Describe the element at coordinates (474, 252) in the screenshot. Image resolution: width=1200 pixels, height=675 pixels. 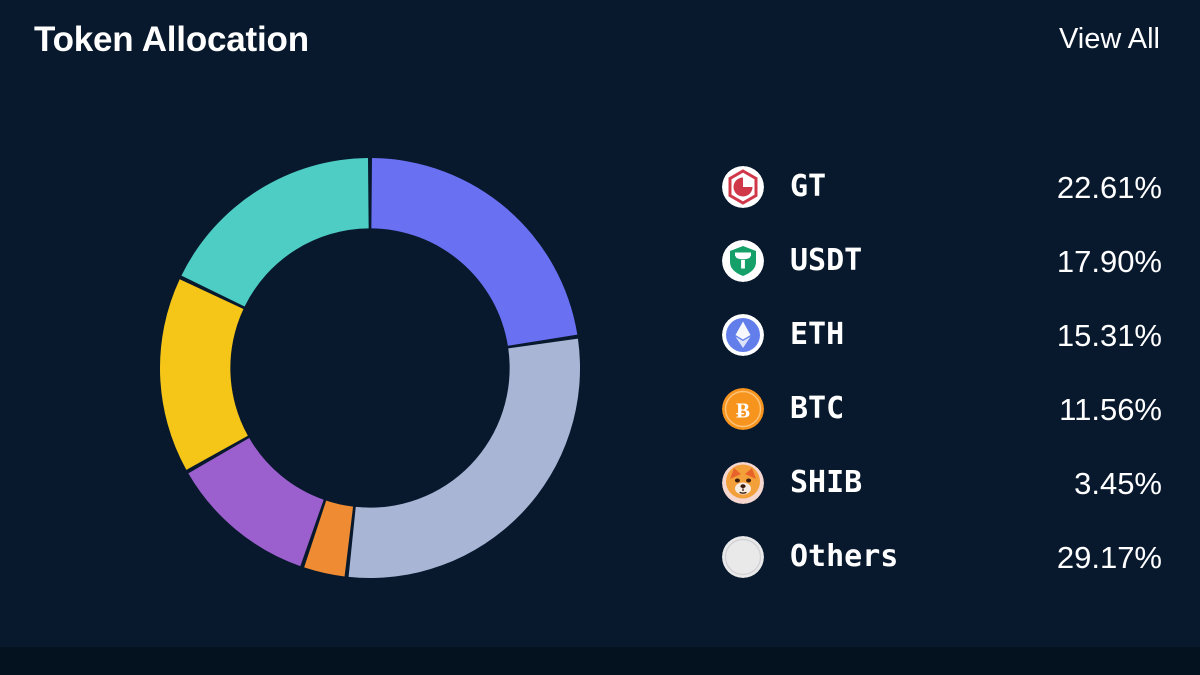
I see `donut-segment-gt` at that location.